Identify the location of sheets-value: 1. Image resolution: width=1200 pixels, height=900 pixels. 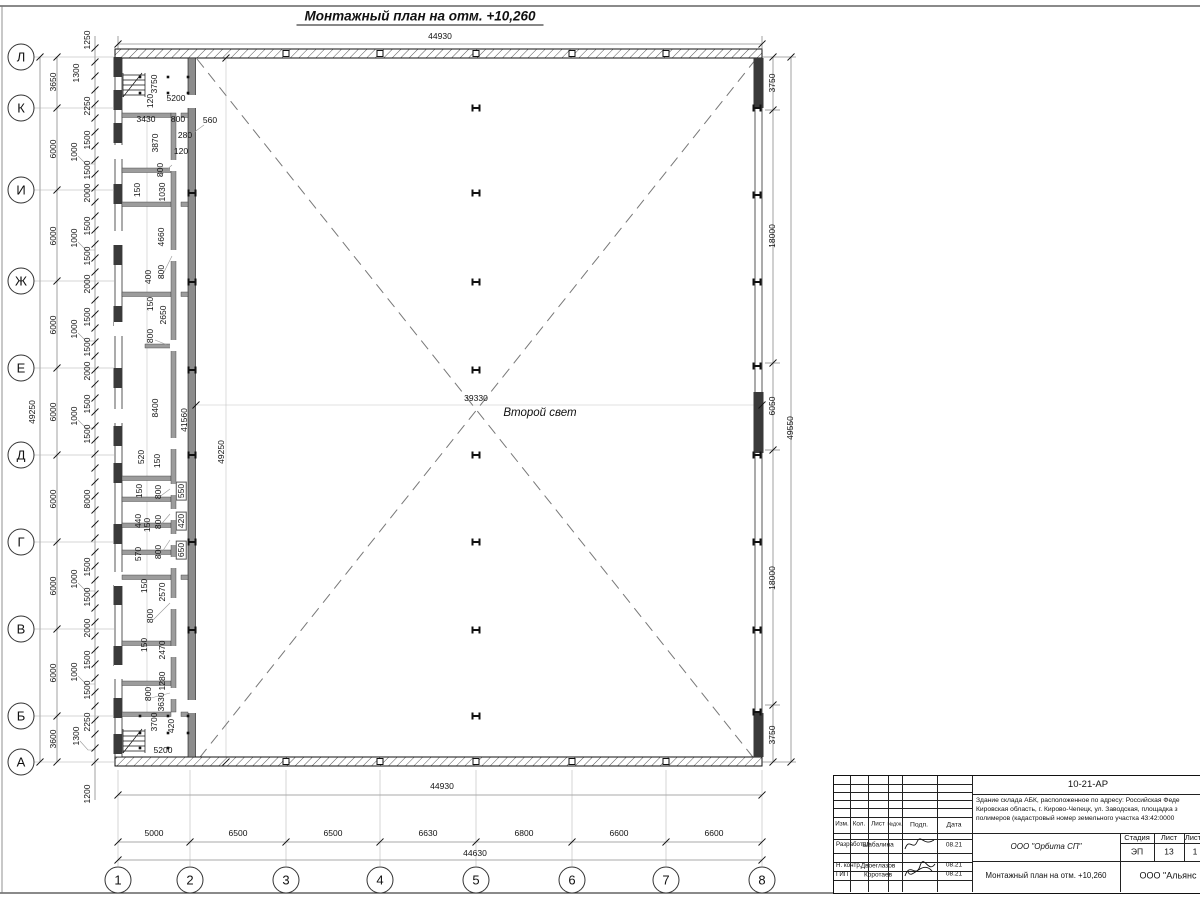
(1195, 851).